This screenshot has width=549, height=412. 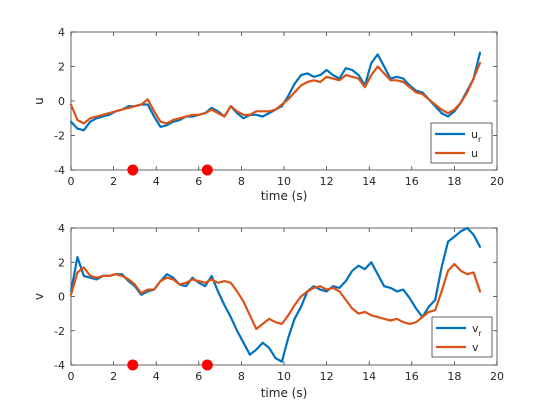 I want to click on series-line-u, so click(x=275, y=93).